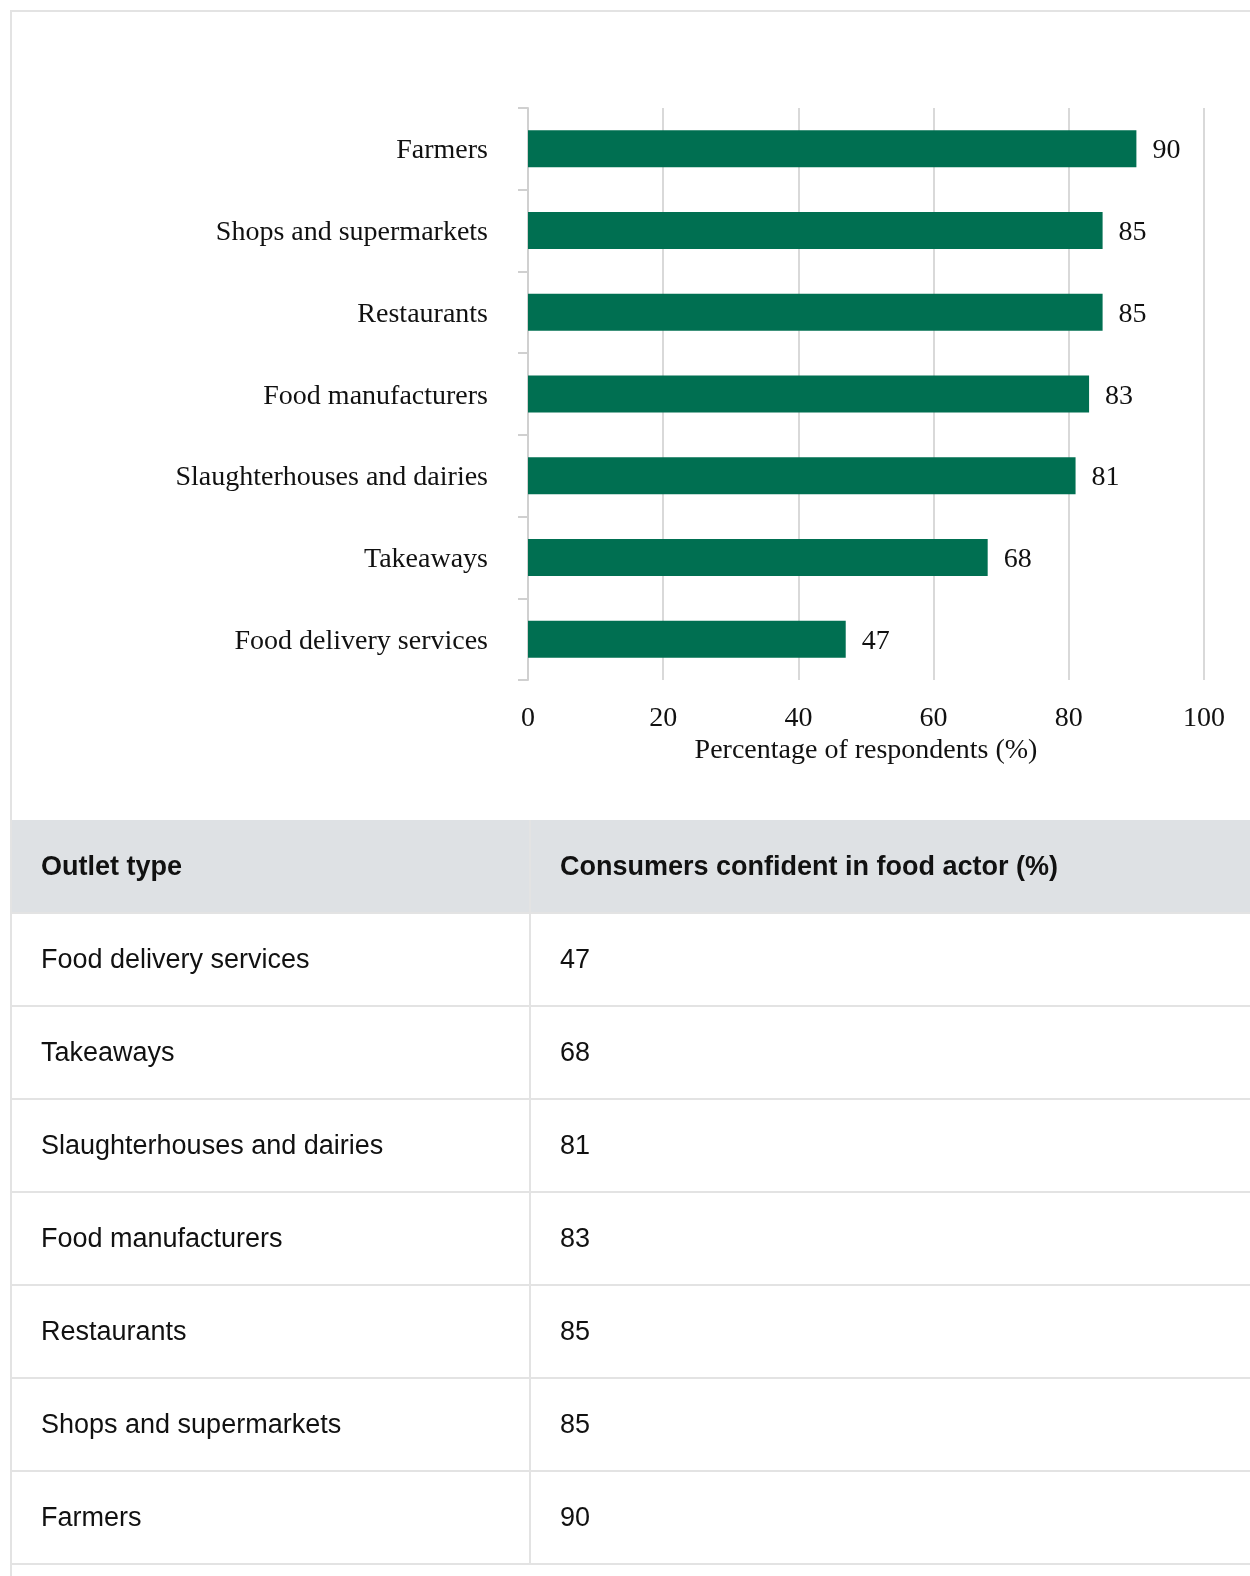 The height and width of the screenshot is (1576, 1250). I want to click on y-tick-label: Slaughterhouses and dairies, so click(331, 476).